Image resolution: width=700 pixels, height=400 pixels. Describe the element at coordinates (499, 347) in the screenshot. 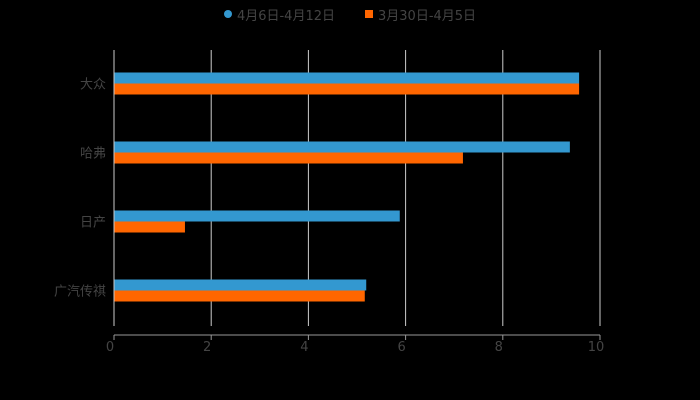

I see `x-tick-label: 8` at that location.